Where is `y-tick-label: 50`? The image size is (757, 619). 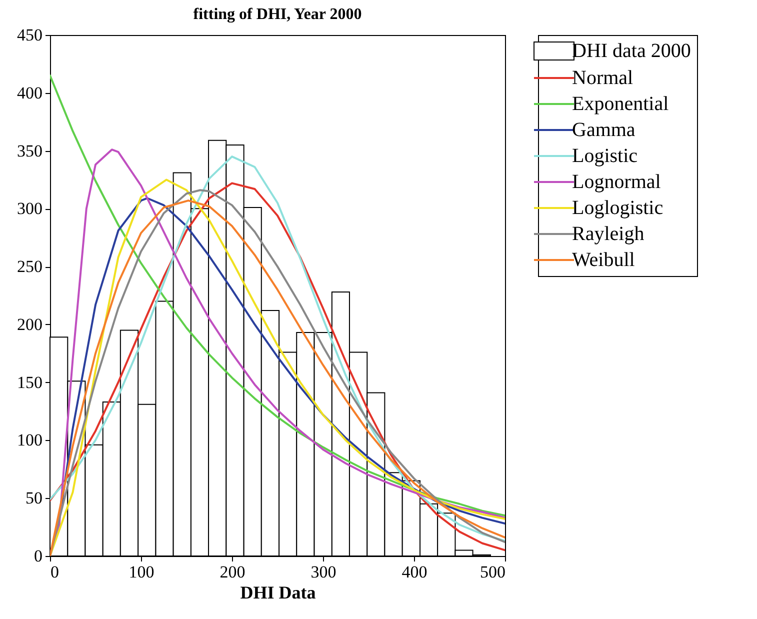 y-tick-label: 50 is located at coordinates (34, 498).